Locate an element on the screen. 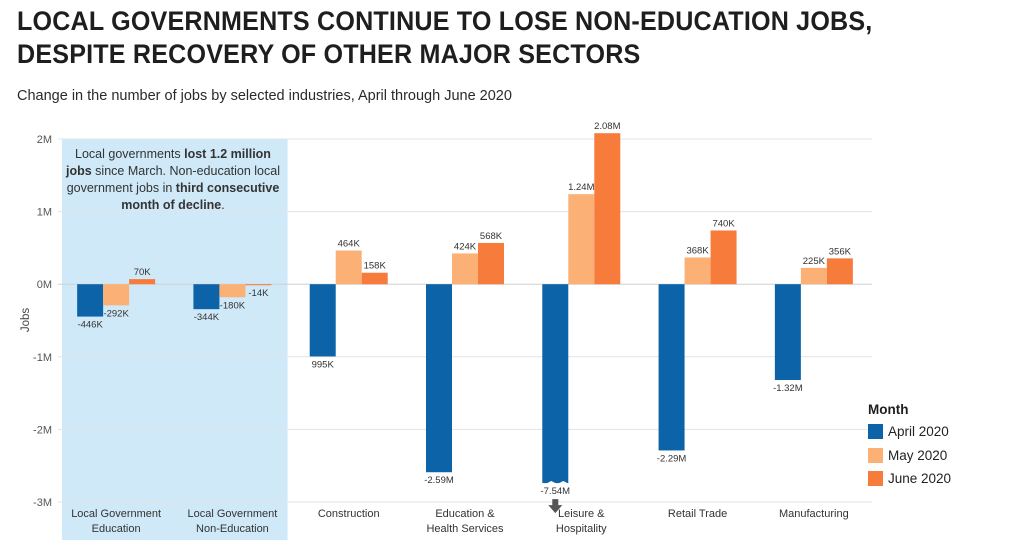  bar-manufacturing-may-2020 is located at coordinates (813, 276).